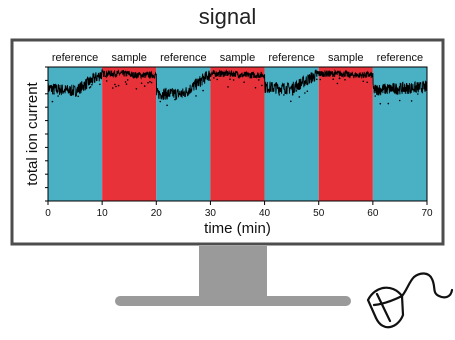 The image size is (455, 340). I want to click on mouse-body, so click(385, 307).